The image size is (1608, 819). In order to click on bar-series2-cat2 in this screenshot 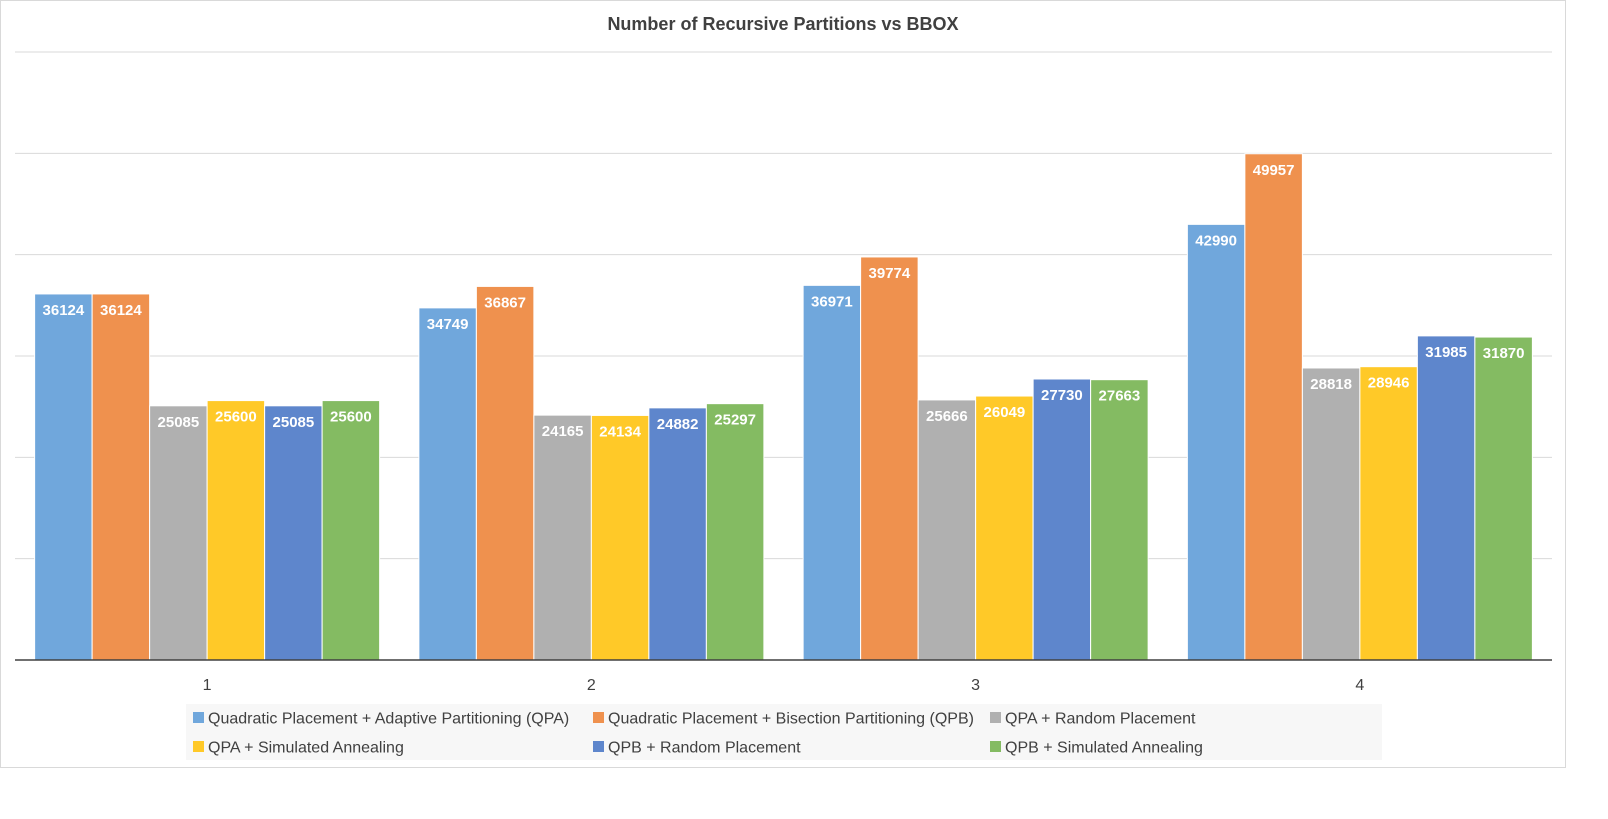, I will do `click(505, 473)`.